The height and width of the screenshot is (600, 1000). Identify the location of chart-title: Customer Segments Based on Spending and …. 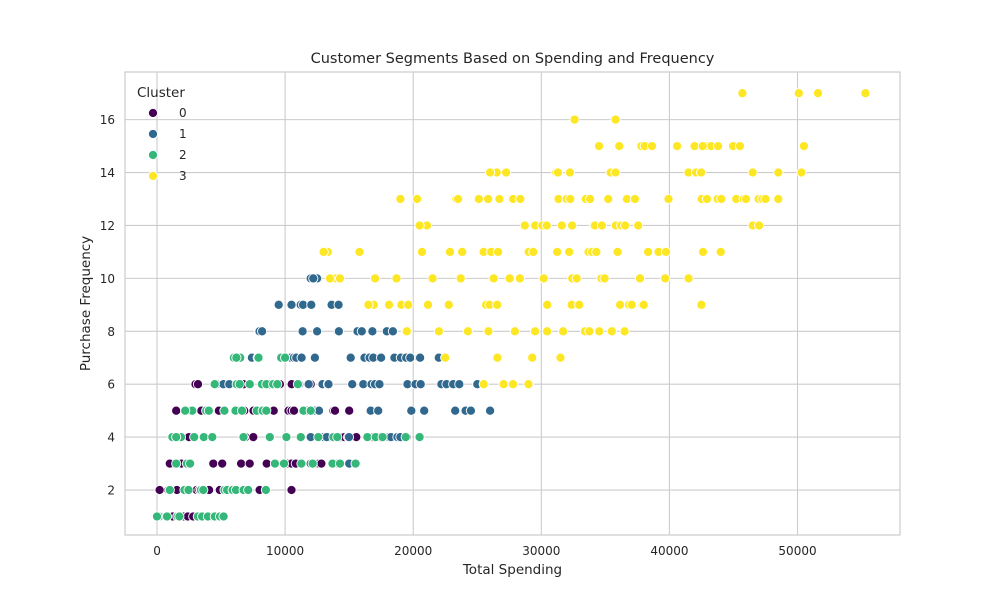
(513, 59).